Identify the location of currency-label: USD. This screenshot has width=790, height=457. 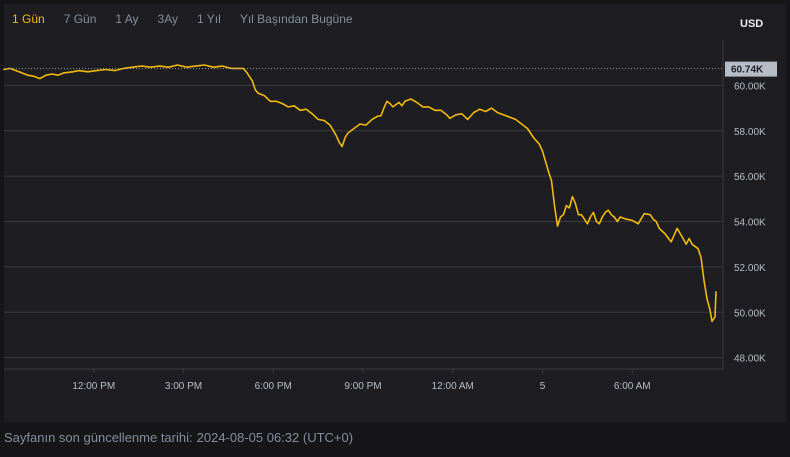
(752, 24).